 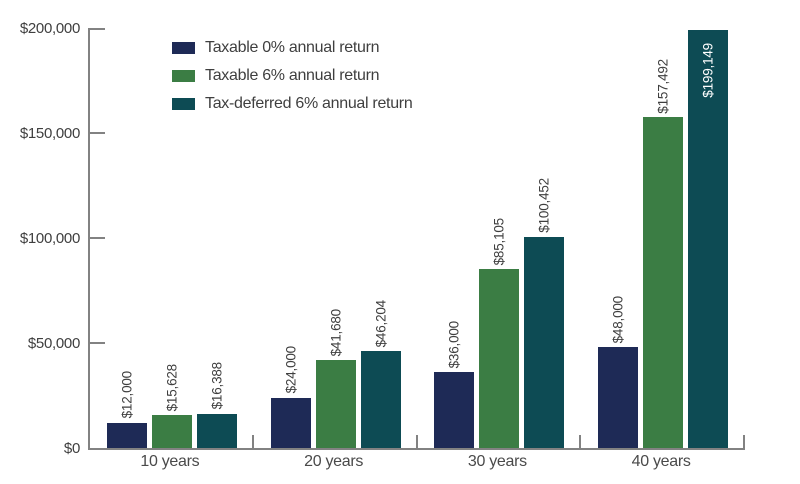 What do you see at coordinates (217, 386) in the screenshot?
I see `bar-value-label: $16,388` at bounding box center [217, 386].